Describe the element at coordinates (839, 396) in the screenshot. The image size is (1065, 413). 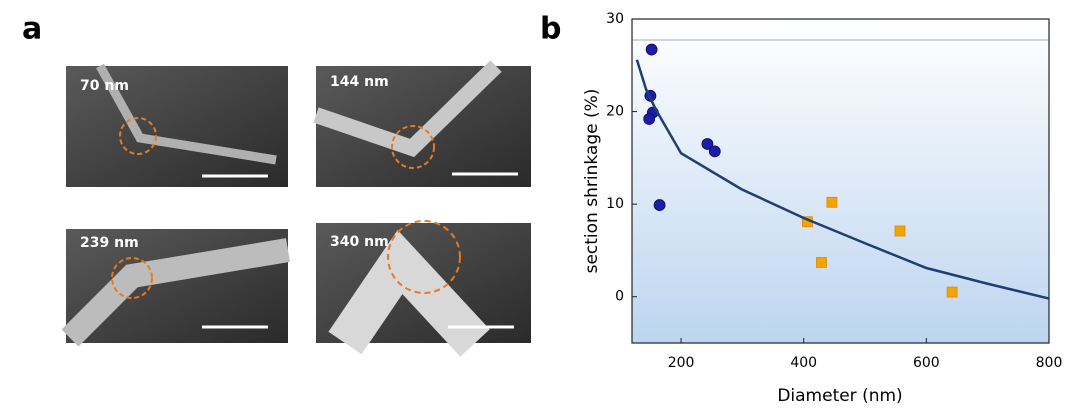
I see `x-axis-label: Diameter (nm)` at that location.